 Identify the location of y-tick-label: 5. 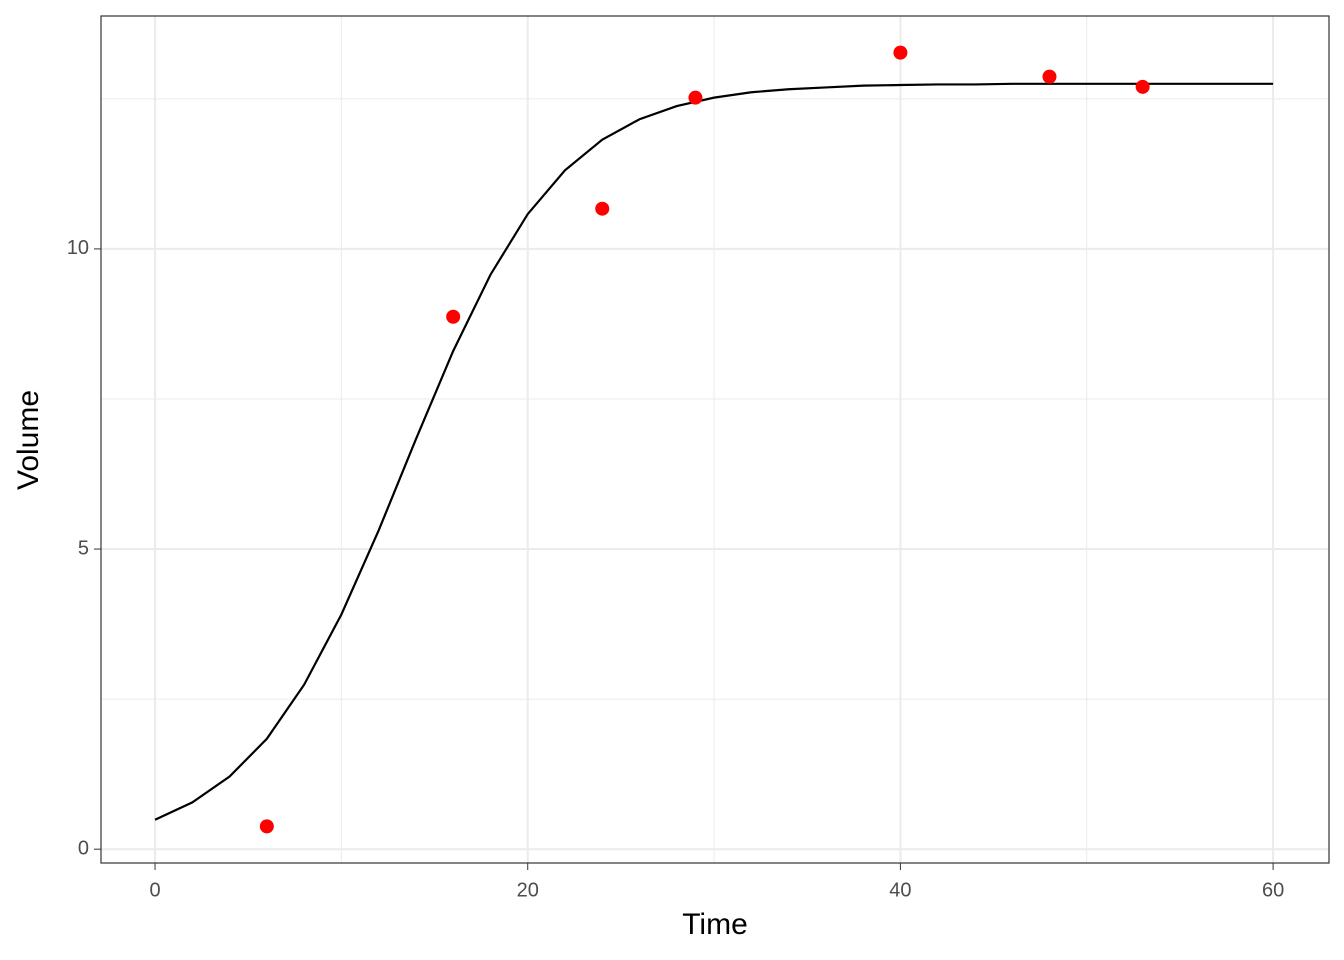
(83, 548).